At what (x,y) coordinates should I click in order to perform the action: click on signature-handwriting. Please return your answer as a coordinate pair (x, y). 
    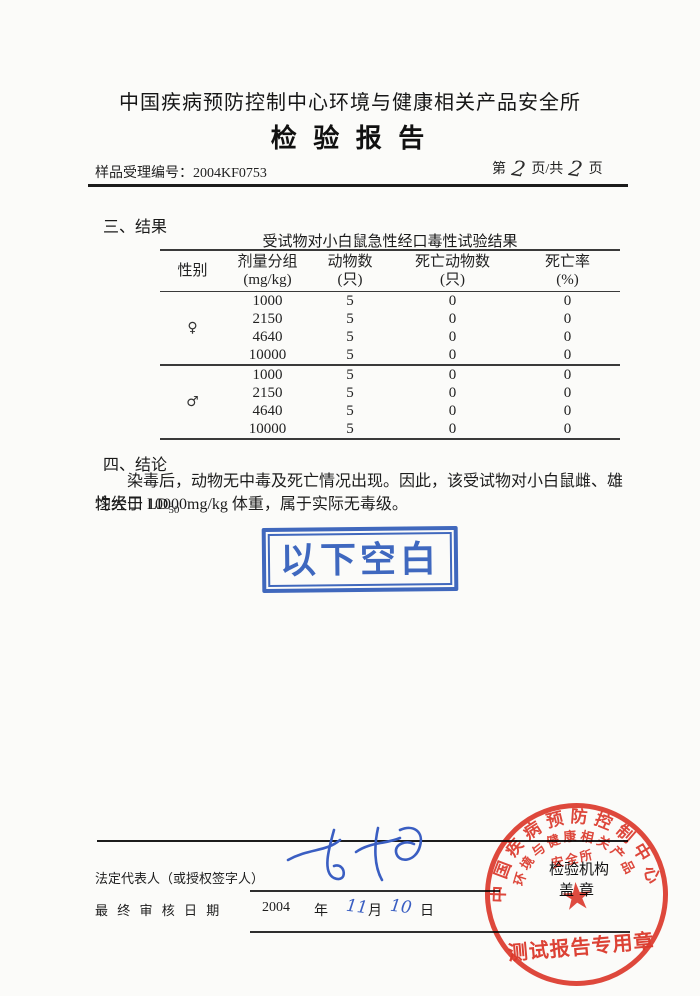
    Looking at the image, I should click on (354, 854).